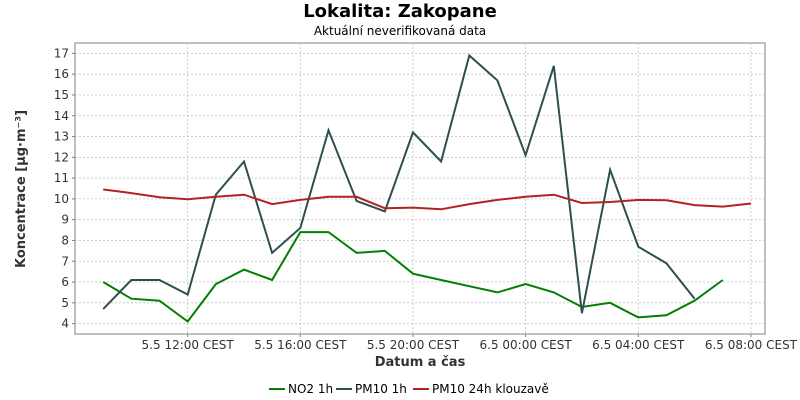  What do you see at coordinates (188, 345) in the screenshot?
I see `x-tick-label: 5.5 12:00 CEST` at bounding box center [188, 345].